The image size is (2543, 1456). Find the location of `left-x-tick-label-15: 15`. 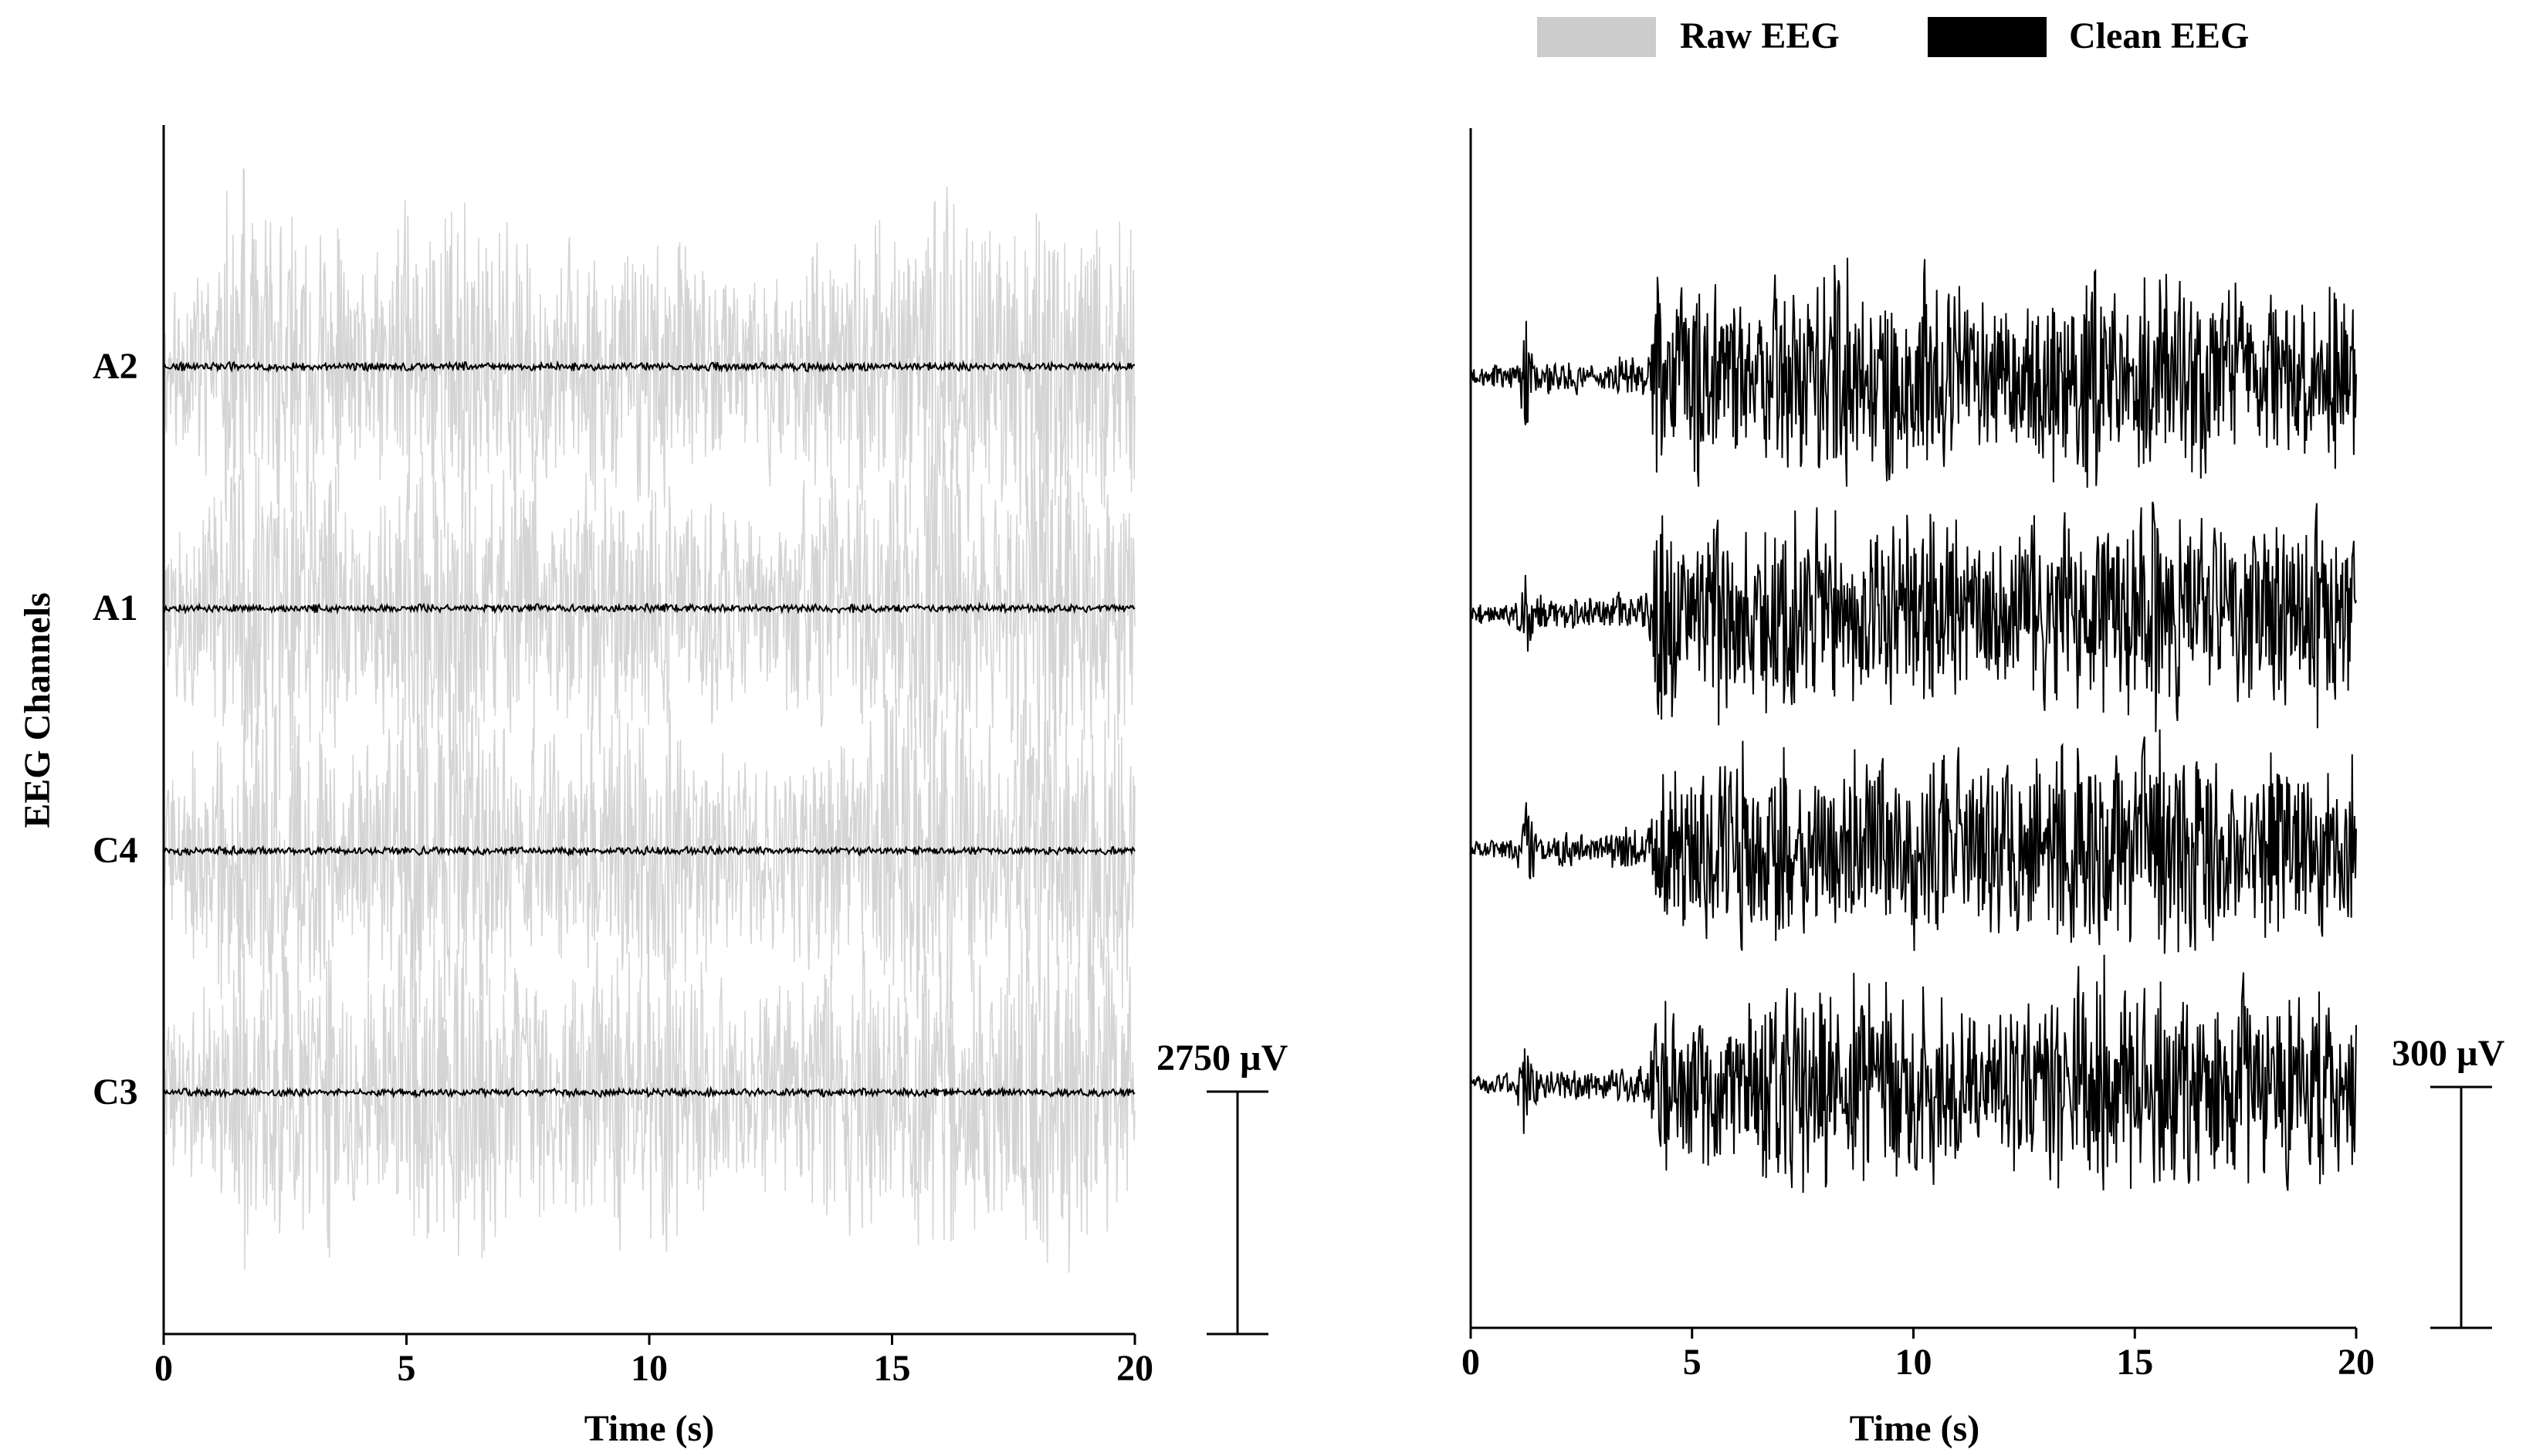

left-x-tick-label-15: 15 is located at coordinates (893, 1369).